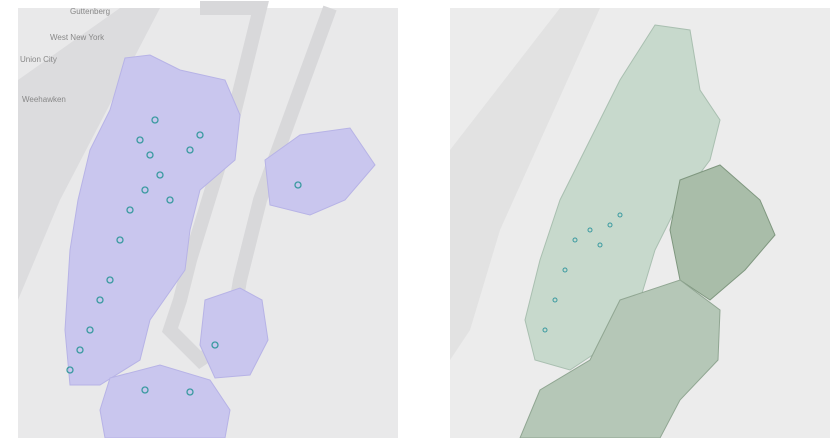 The width and height of the screenshot is (840, 438). Describe the element at coordinates (77, 37) in the screenshot. I see `place-label: West New York` at that location.